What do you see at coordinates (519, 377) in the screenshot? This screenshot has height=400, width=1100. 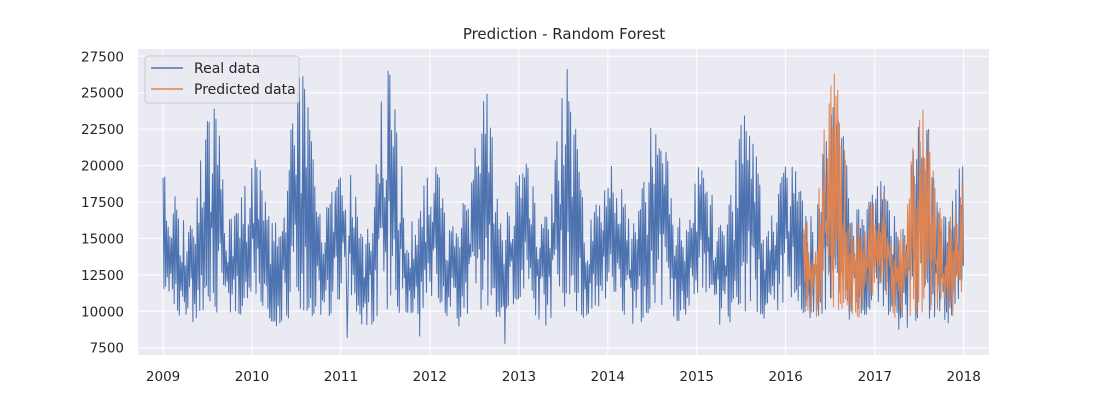 I see `x-tick-label: 2013` at bounding box center [519, 377].